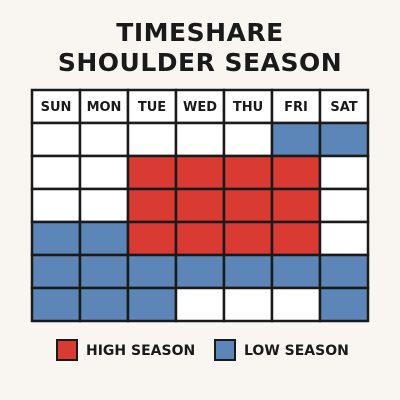 The height and width of the screenshot is (400, 400). What do you see at coordinates (296, 107) in the screenshot?
I see `day-label: FRI` at bounding box center [296, 107].